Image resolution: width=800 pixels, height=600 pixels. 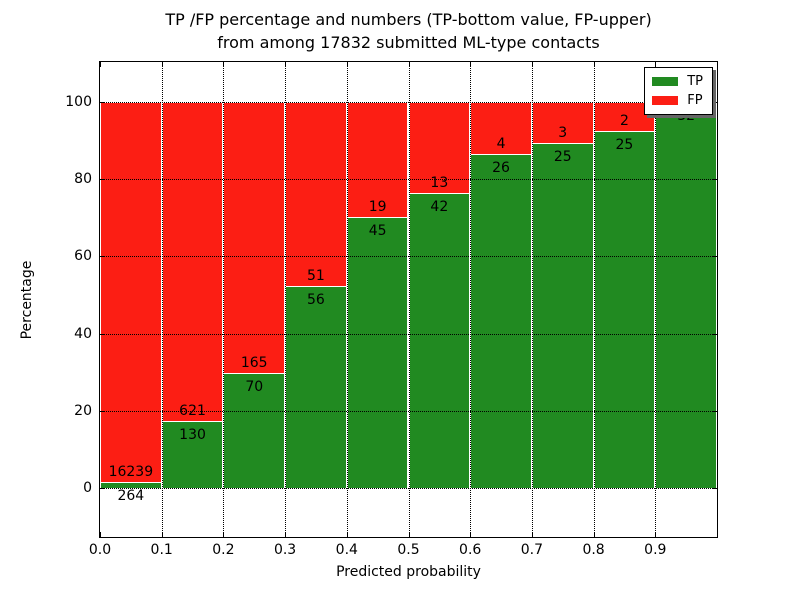 I want to click on y-tick-label: 80, so click(x=83, y=179).